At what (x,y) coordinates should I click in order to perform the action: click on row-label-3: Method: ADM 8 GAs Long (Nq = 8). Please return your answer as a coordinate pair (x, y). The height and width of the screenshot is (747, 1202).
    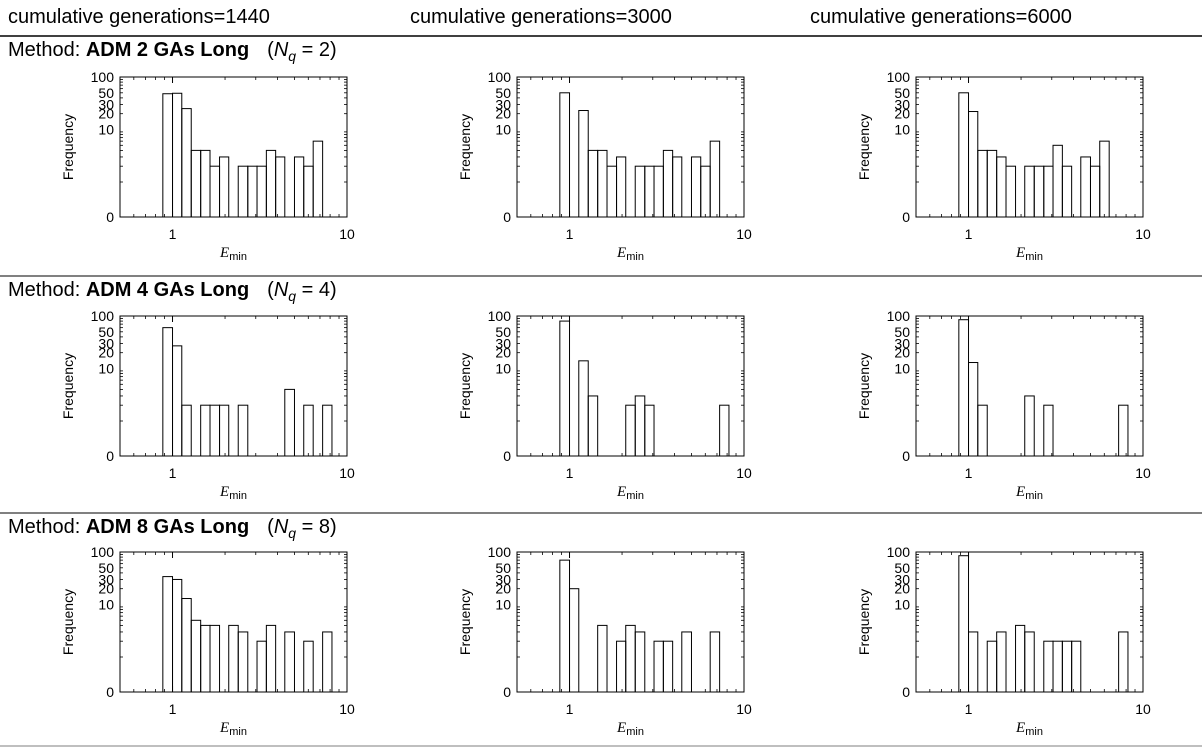
    Looking at the image, I should click on (172, 528).